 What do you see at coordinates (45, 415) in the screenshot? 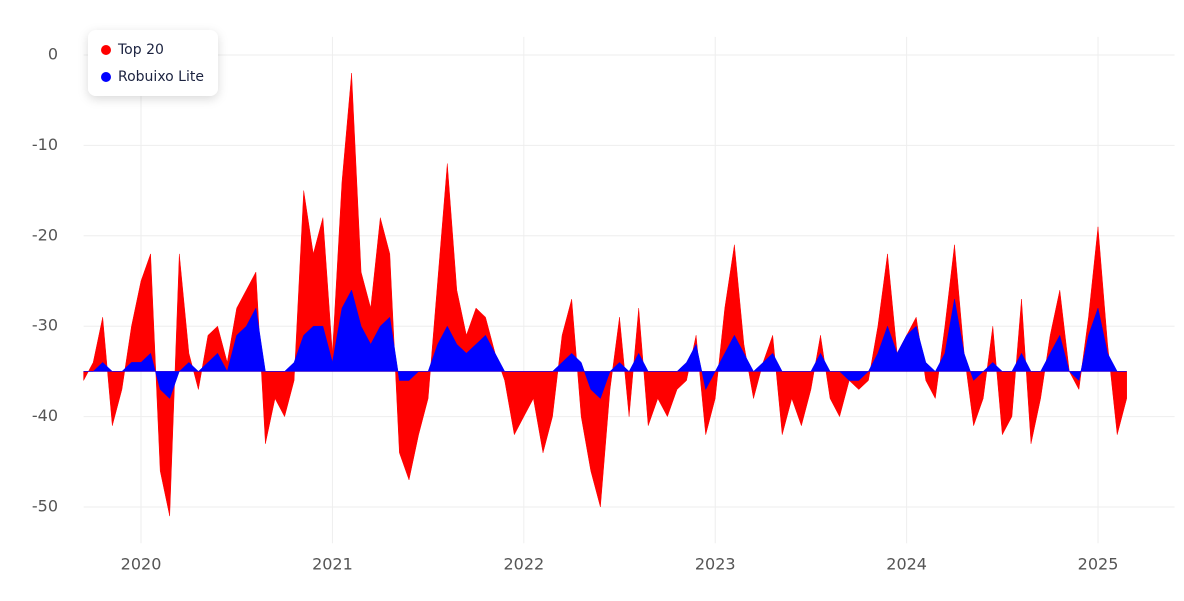
I see `y-tick-label: -40` at bounding box center [45, 415].